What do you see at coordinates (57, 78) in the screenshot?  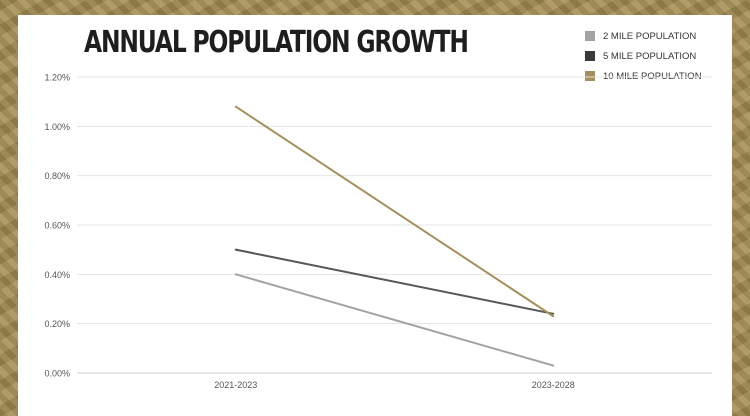 I see `y-tick-label: 1.20%` at bounding box center [57, 78].